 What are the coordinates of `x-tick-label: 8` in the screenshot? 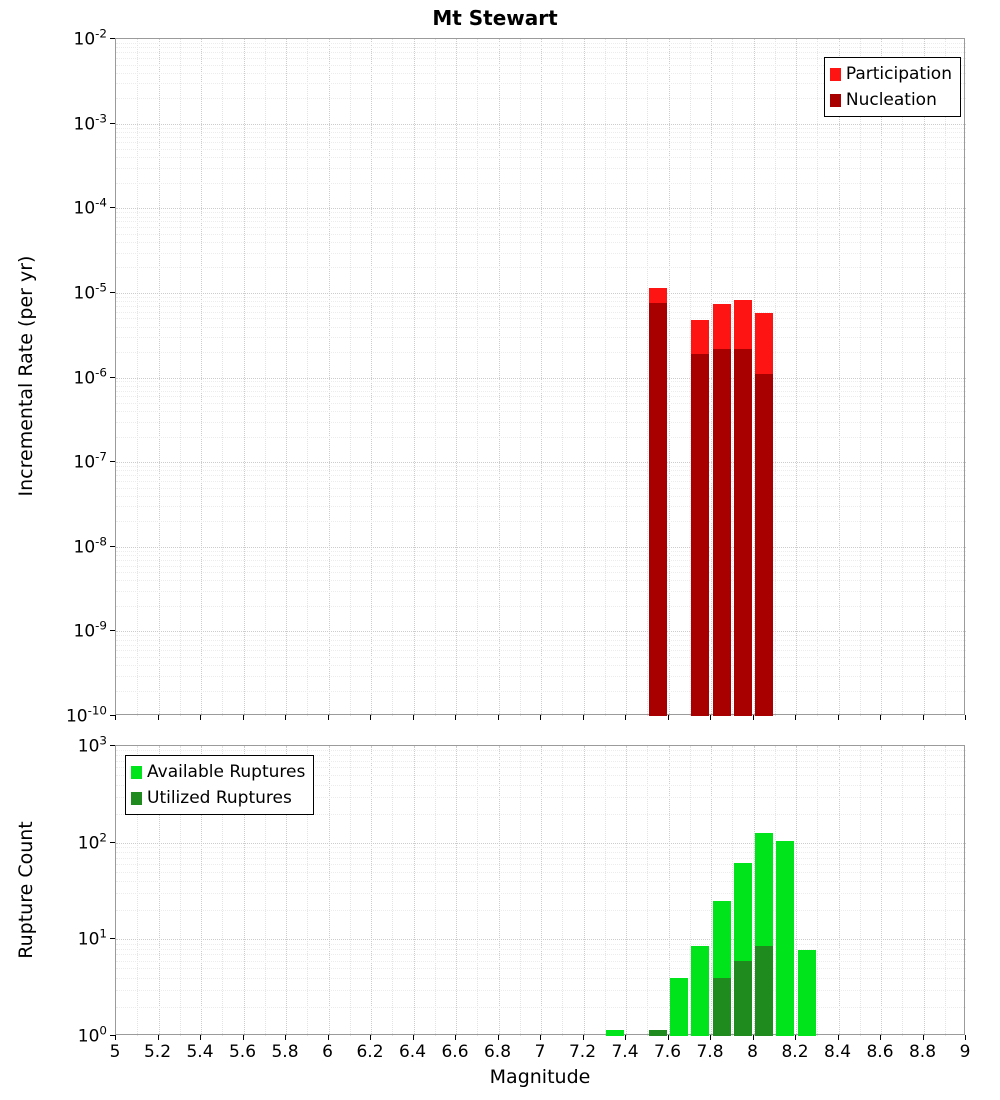 It's located at (752, 1052).